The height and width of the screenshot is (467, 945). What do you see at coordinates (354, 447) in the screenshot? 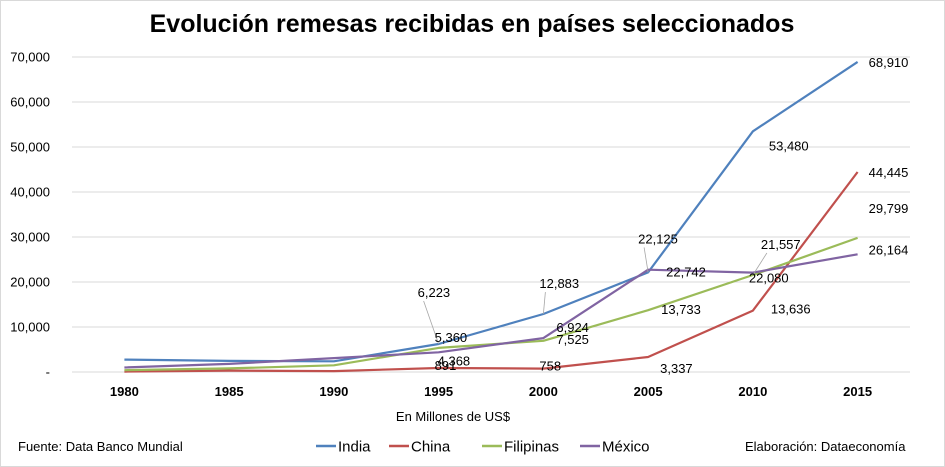
I see `legend-label: India` at bounding box center [354, 447].